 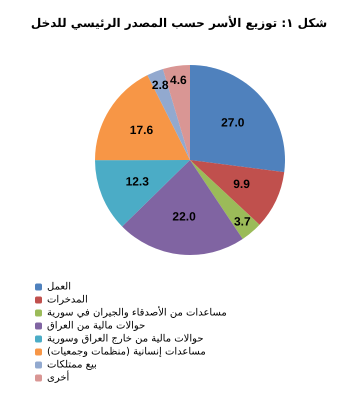 What do you see at coordinates (125, 339) in the screenshot?
I see `legend-label: حوالات مالية من خارج العراق وسورية` at bounding box center [125, 339].